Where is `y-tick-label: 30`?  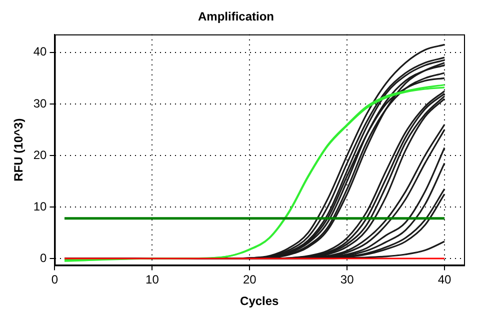
y-tick-label: 30 is located at coordinates (40, 103).